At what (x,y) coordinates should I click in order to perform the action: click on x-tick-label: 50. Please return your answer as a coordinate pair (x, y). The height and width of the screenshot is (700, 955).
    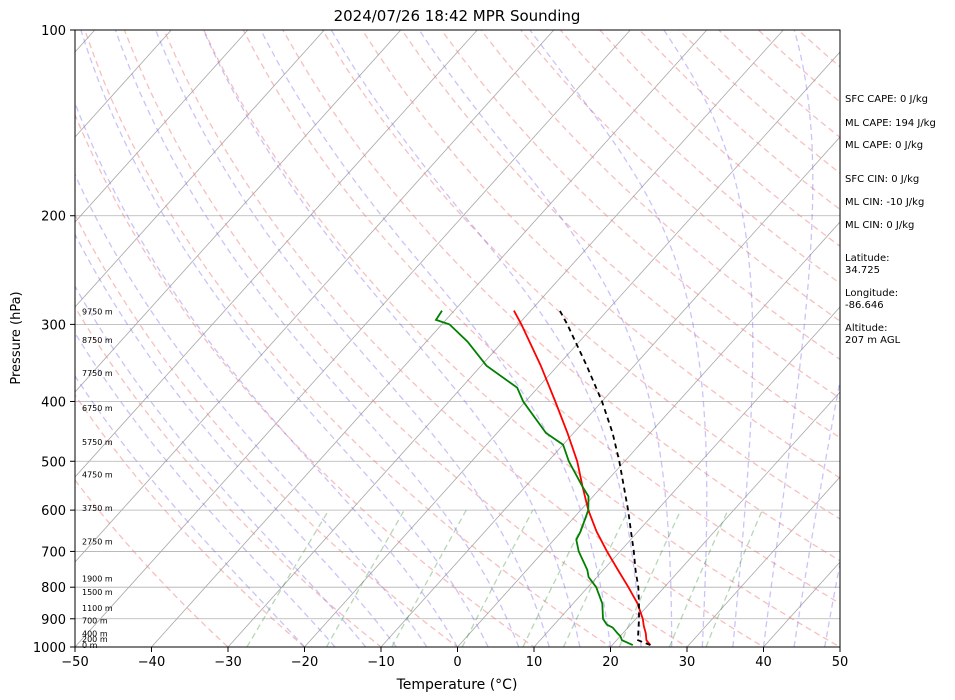
    Looking at the image, I should click on (840, 662).